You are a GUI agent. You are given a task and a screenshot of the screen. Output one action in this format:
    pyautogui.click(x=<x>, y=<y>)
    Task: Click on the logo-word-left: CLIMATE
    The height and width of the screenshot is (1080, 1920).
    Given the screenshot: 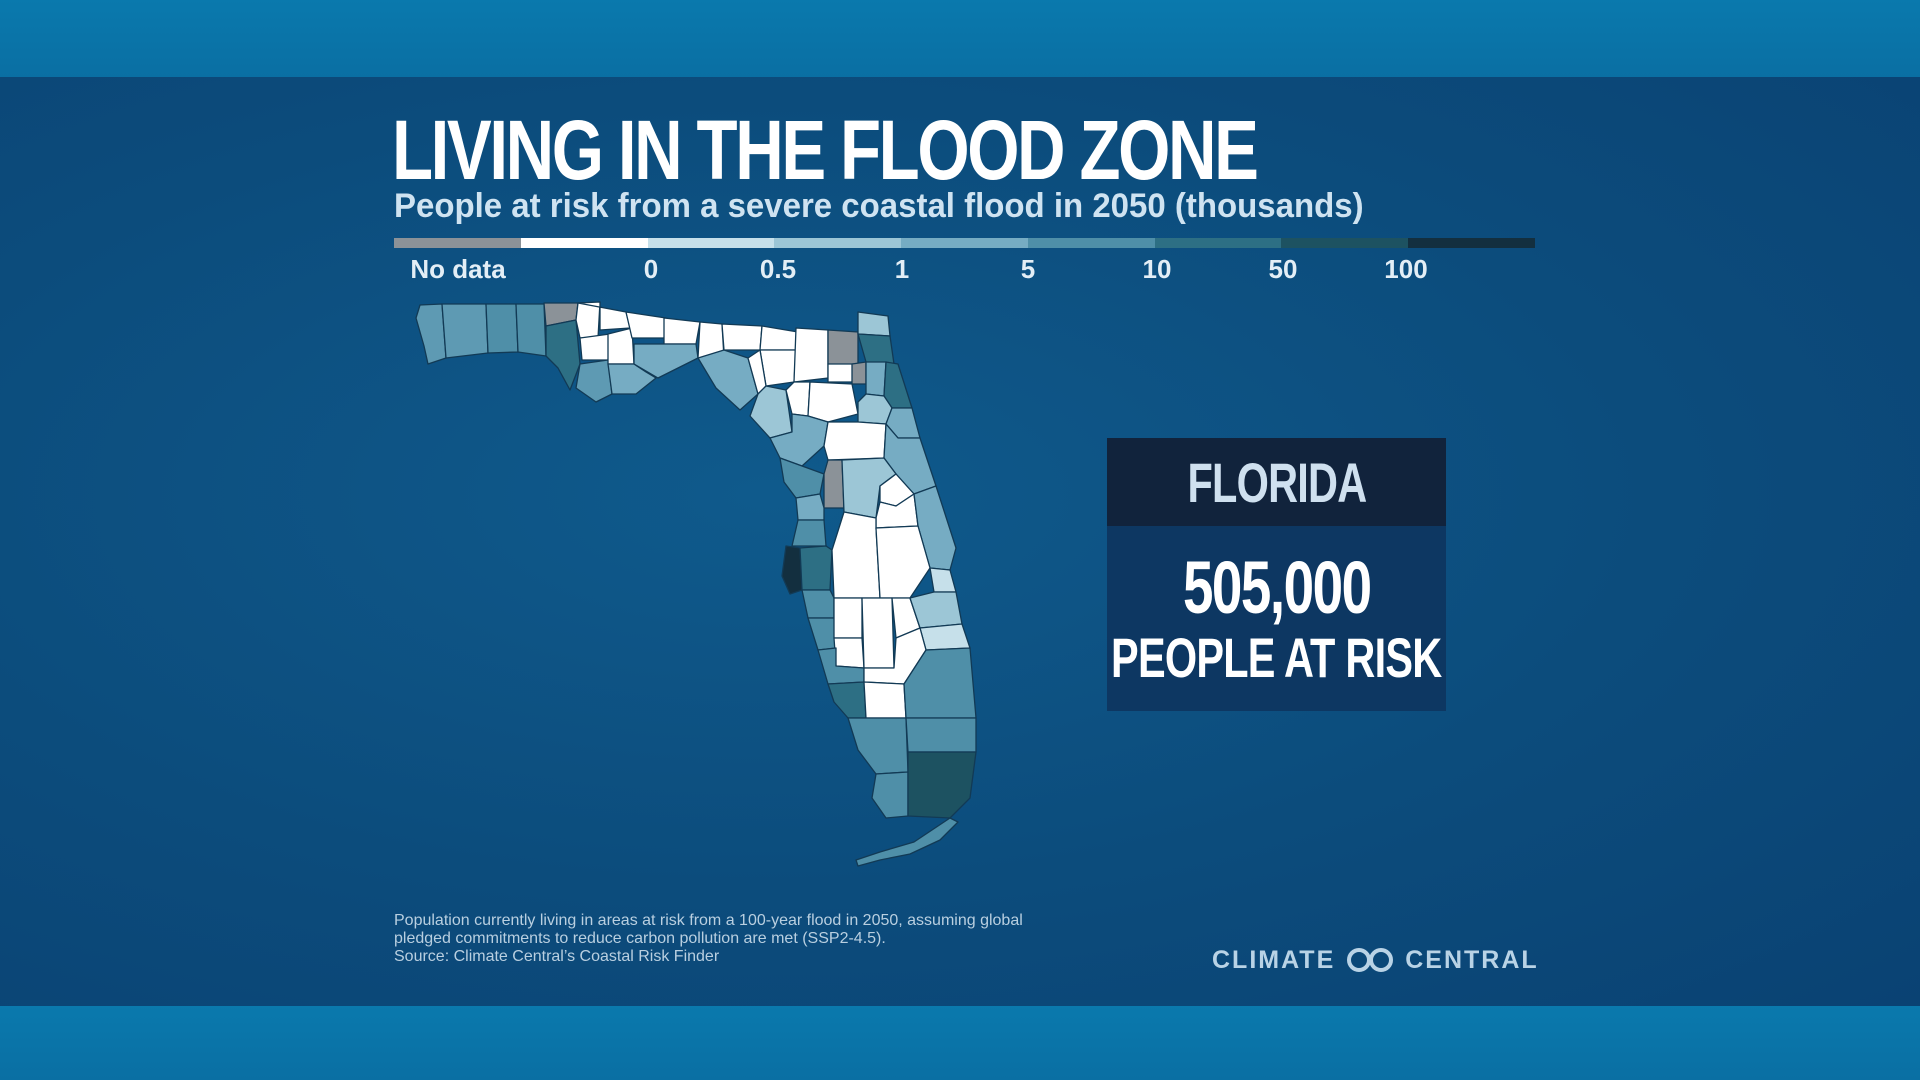 What is the action you would take?
    pyautogui.click(x=1274, y=959)
    